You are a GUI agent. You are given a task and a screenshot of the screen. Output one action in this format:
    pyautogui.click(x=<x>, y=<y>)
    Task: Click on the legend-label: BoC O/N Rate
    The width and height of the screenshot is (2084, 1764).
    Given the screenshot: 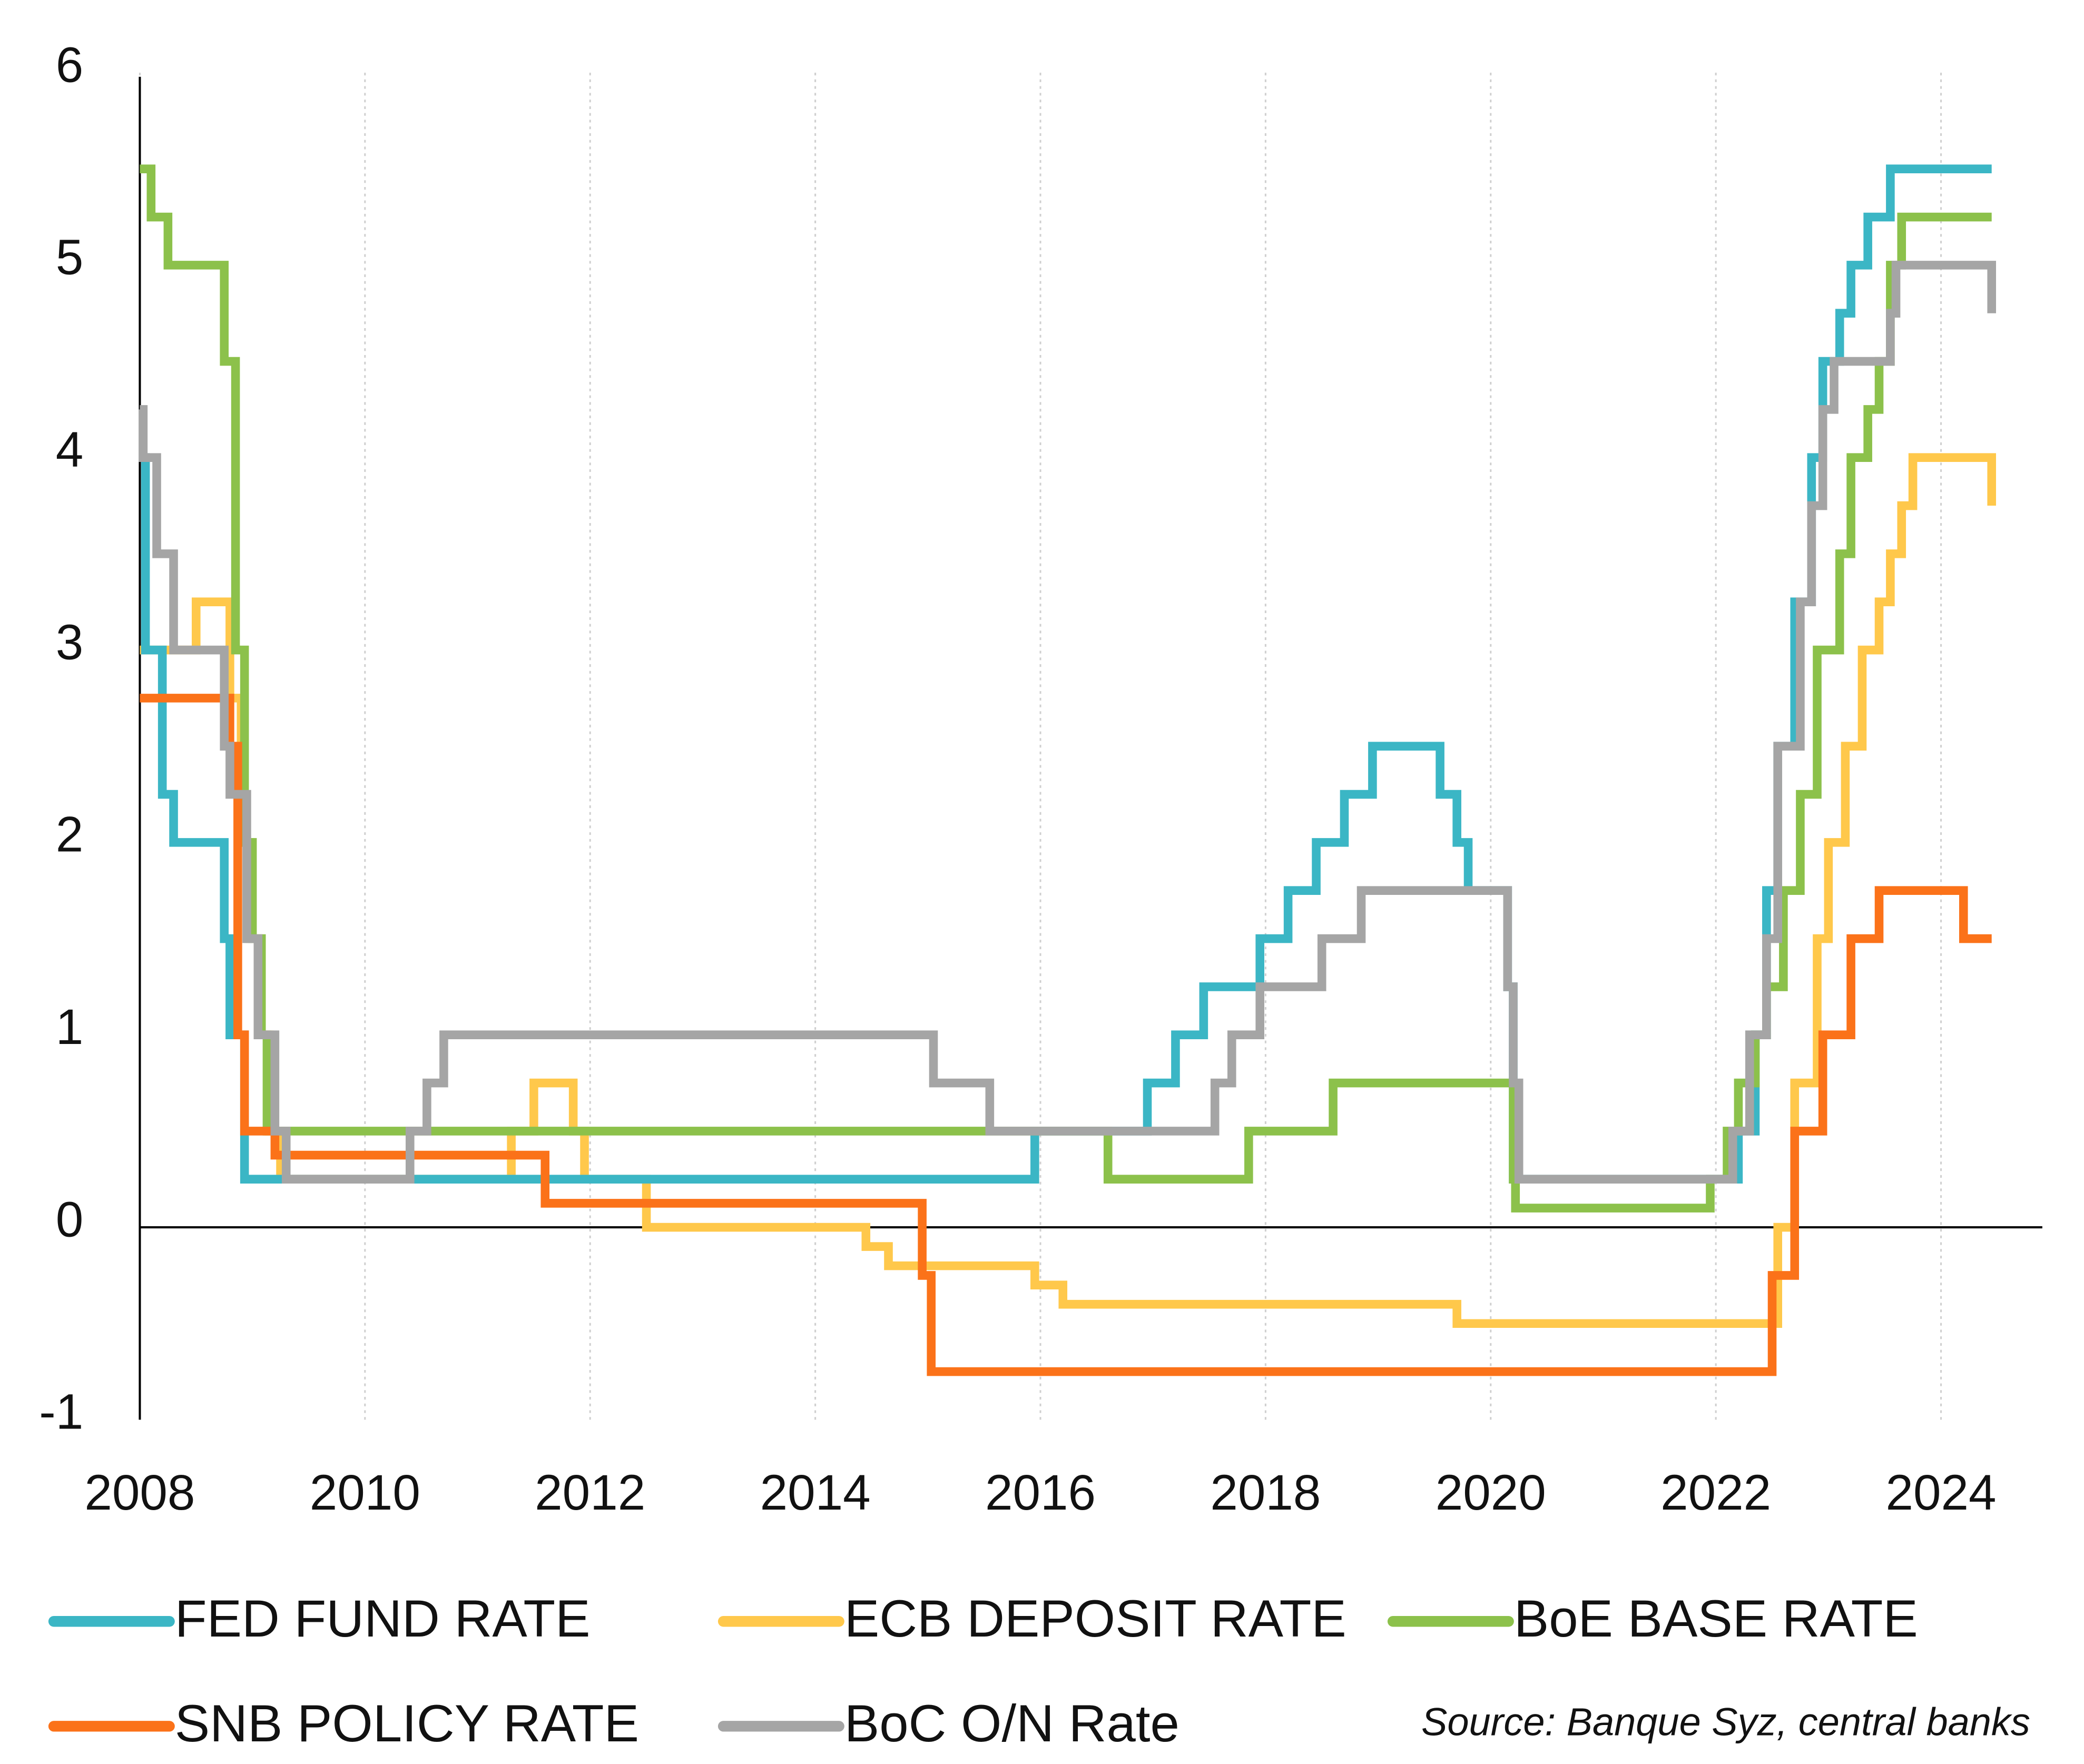 What is the action you would take?
    pyautogui.click(x=1012, y=1723)
    